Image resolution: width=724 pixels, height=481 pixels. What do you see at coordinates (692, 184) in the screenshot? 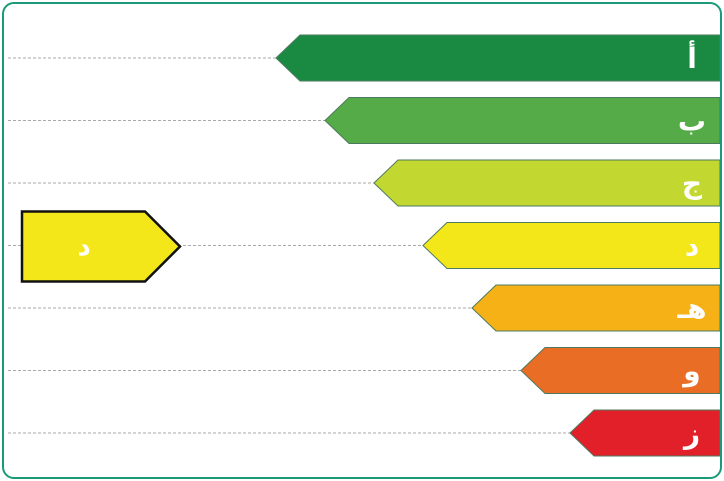
I see `rating-bar-letter: ج` at bounding box center [692, 184].